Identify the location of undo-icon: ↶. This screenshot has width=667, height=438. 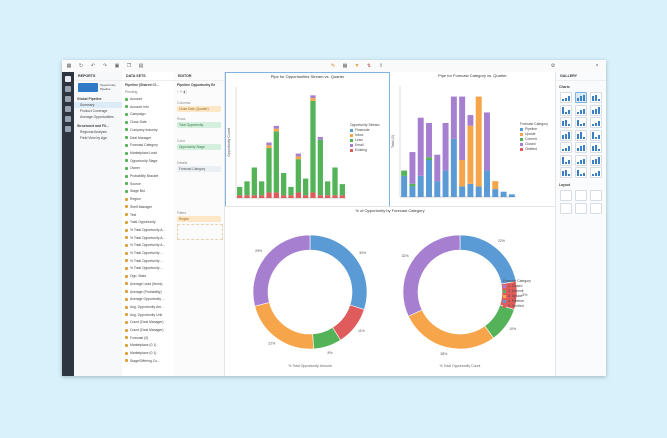
(93, 66).